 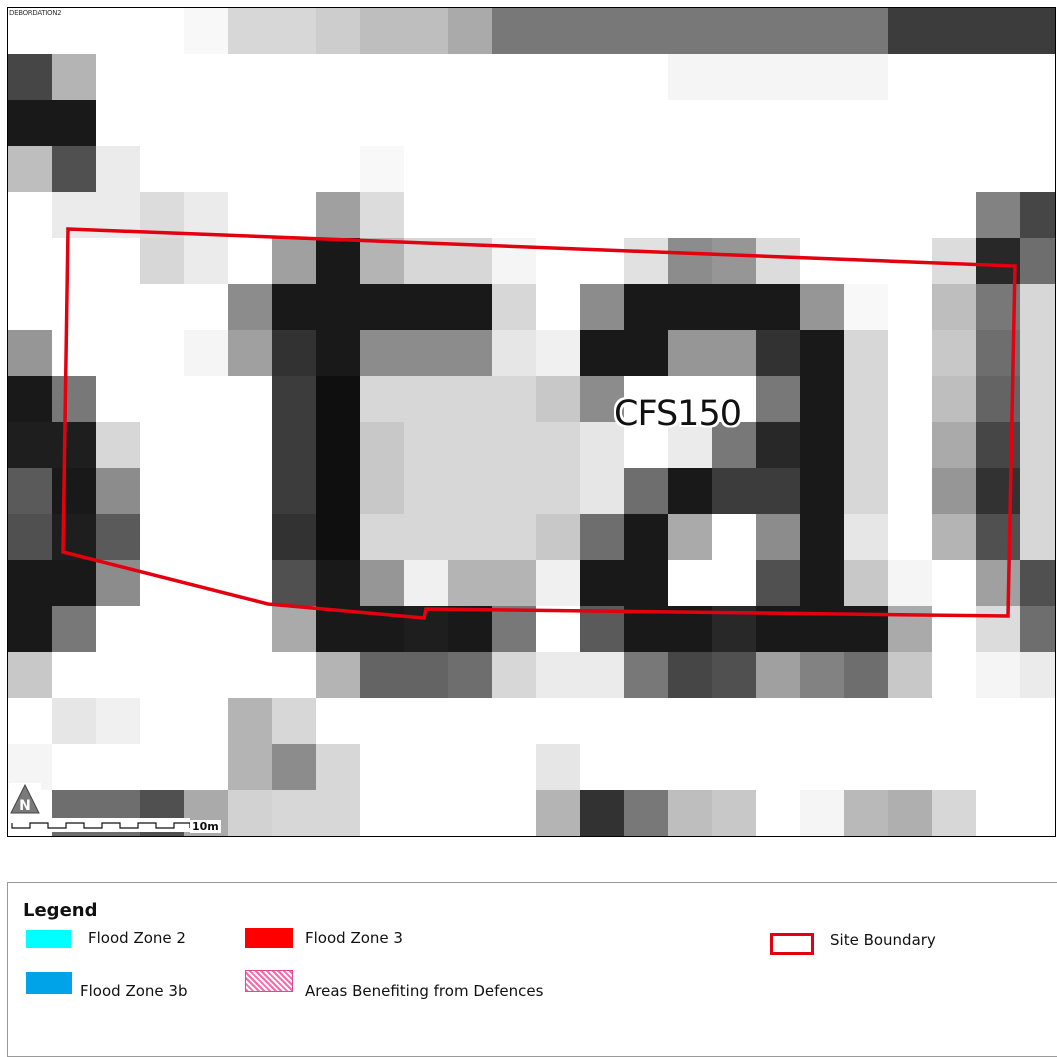 What do you see at coordinates (137, 938) in the screenshot?
I see `flood-zone-2-label: Flood Zone 2` at bounding box center [137, 938].